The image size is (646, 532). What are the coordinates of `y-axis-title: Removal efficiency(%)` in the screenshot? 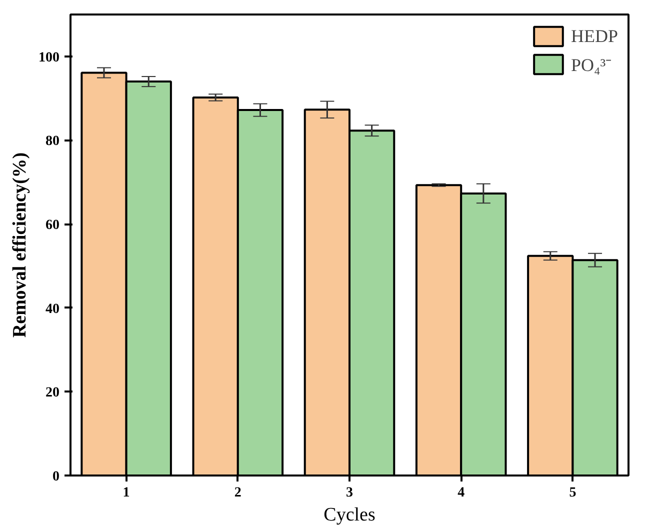 It's located at (20, 245).